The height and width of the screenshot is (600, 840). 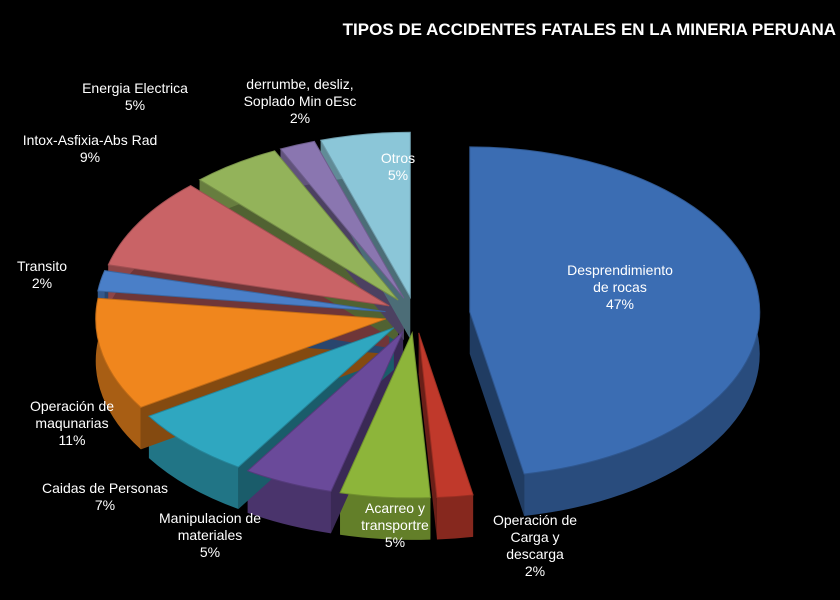 I want to click on category-label: derrumbe, desliz, Soplado Min oEsc, so click(x=300, y=92).